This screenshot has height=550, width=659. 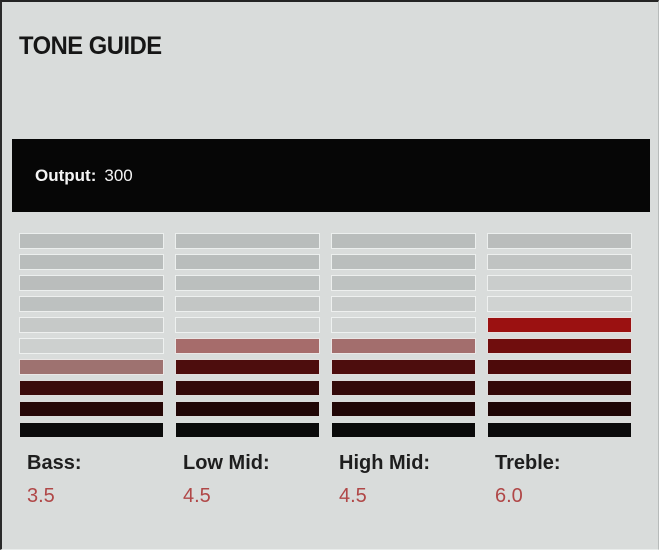 I want to click on output-label: Output:, so click(x=66, y=175).